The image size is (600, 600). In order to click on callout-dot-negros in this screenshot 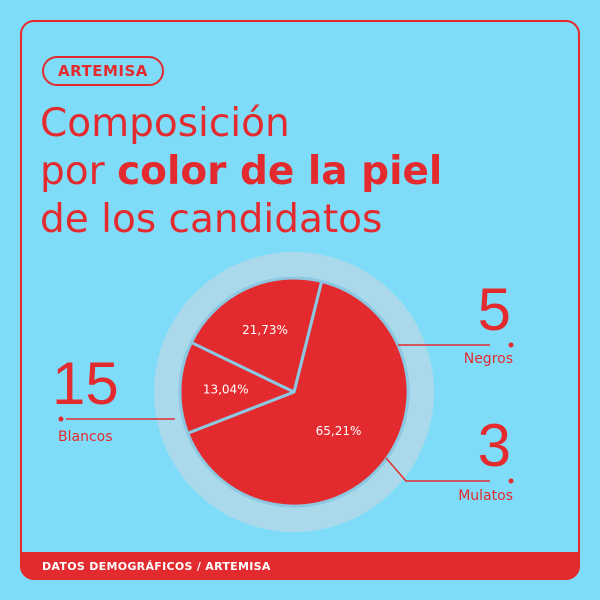, I will do `click(511, 345)`.